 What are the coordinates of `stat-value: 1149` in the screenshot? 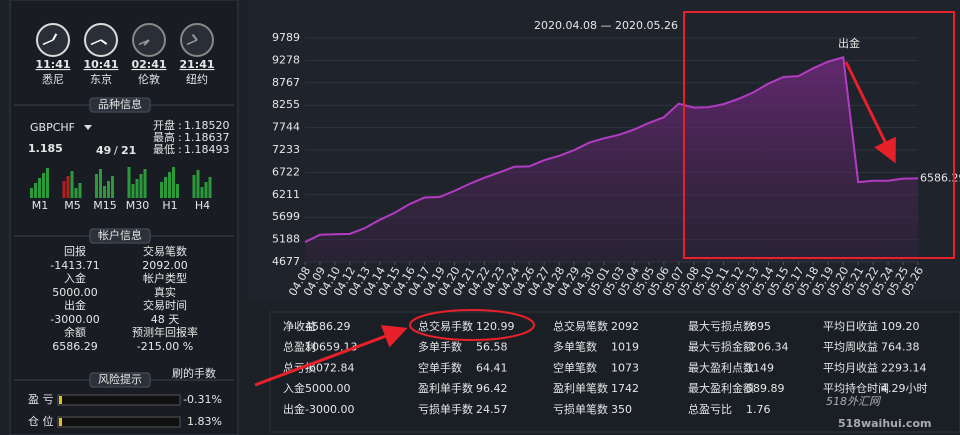 It's located at (760, 367).